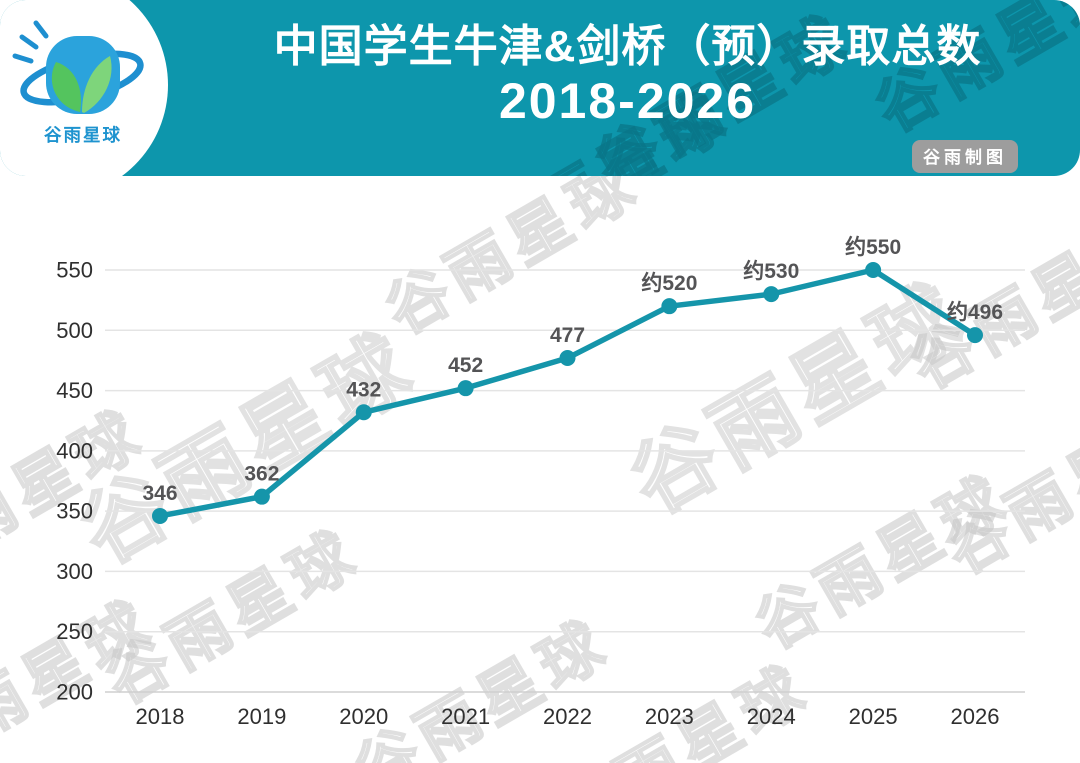 The height and width of the screenshot is (763, 1080). I want to click on logo-text: 谷雨星球, so click(83, 135).